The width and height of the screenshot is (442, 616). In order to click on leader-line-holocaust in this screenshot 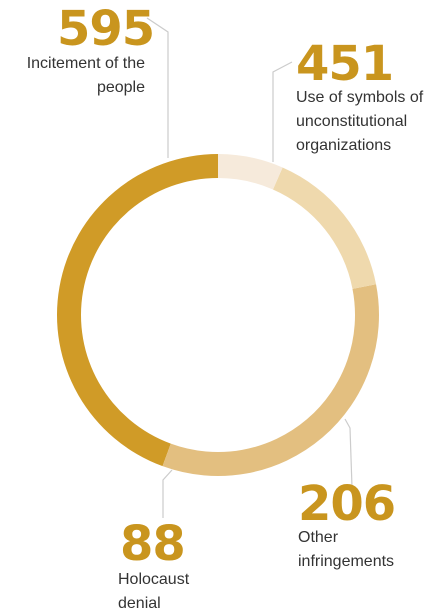, I will do `click(167, 493)`.